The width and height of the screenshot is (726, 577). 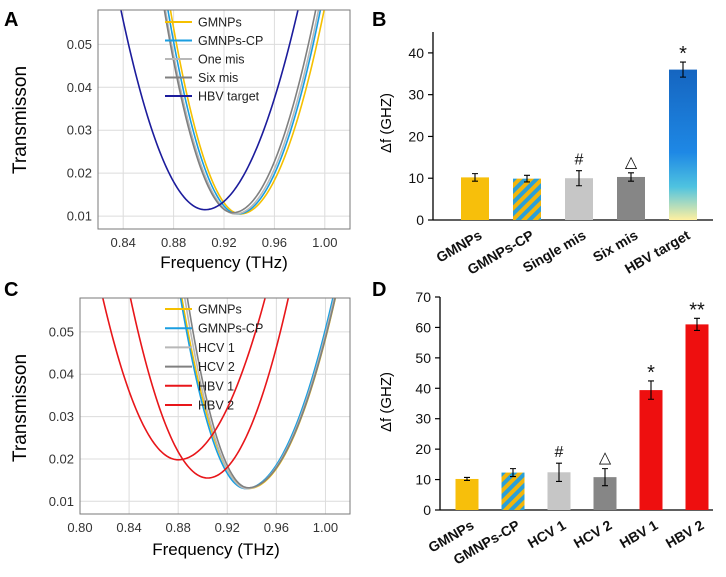 I want to click on panel-c-y-tick-label: 0.03, so click(x=61, y=416).